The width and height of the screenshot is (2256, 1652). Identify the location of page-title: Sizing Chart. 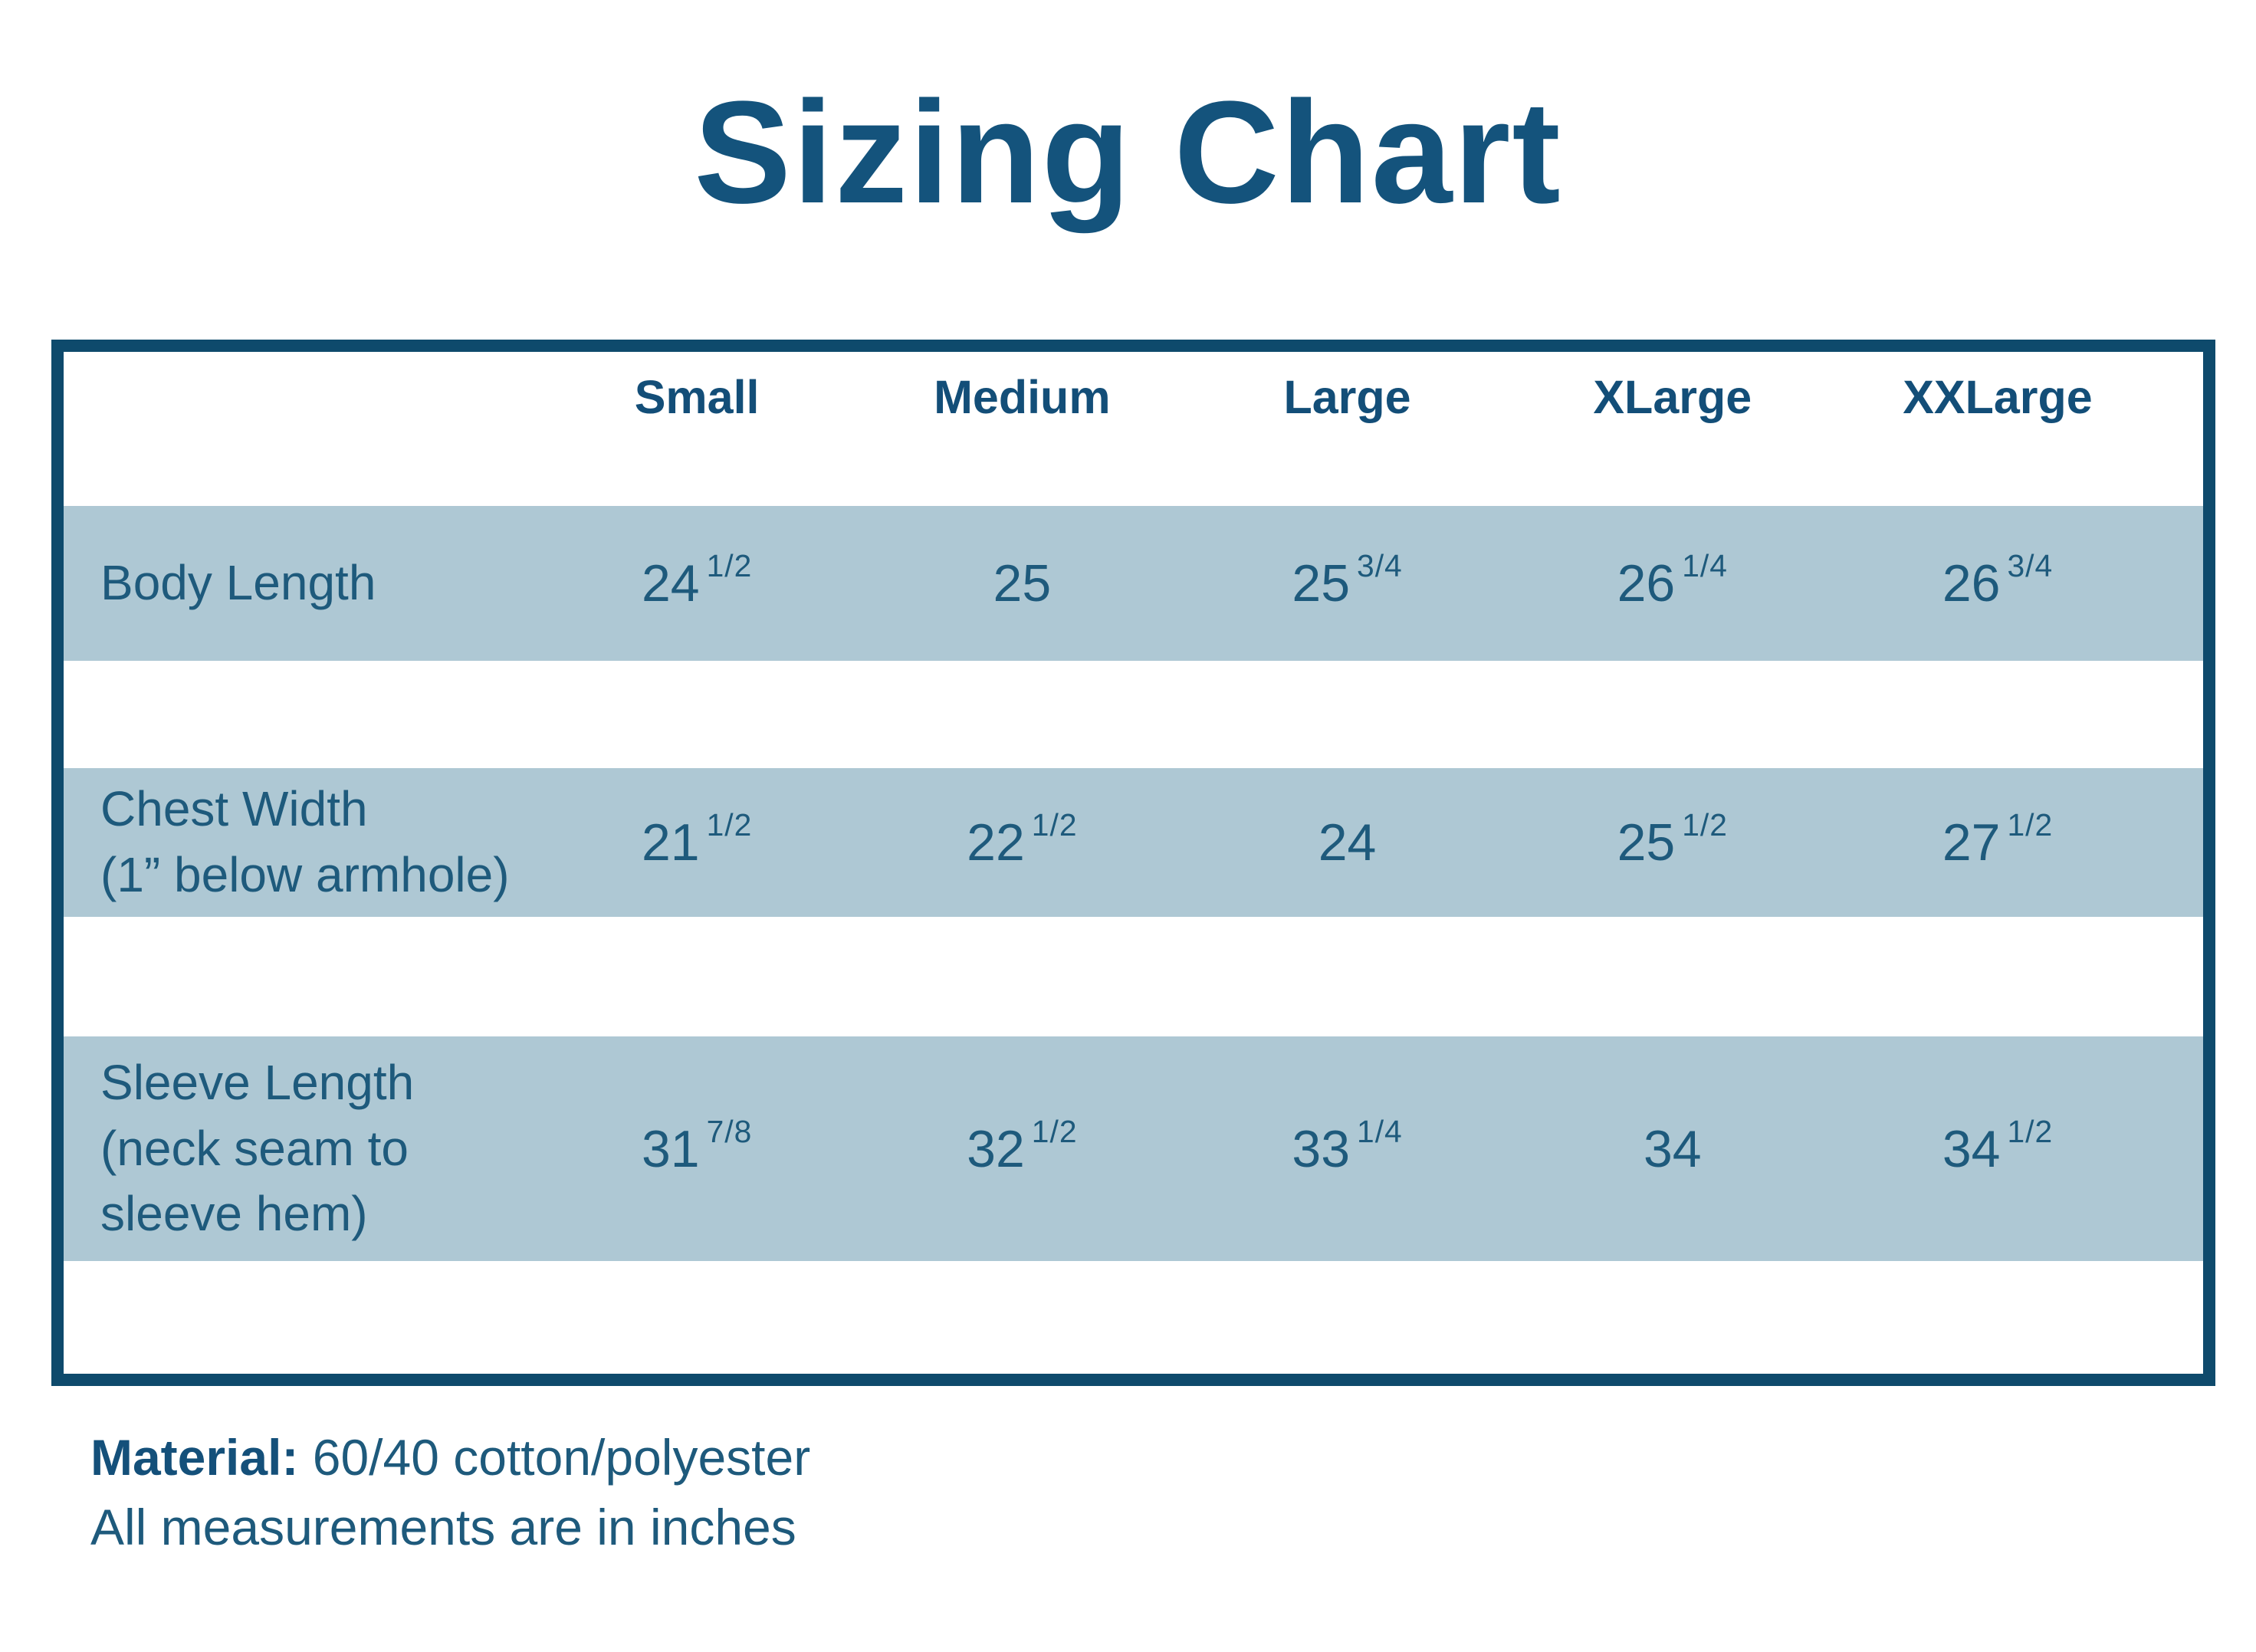
(1128, 152).